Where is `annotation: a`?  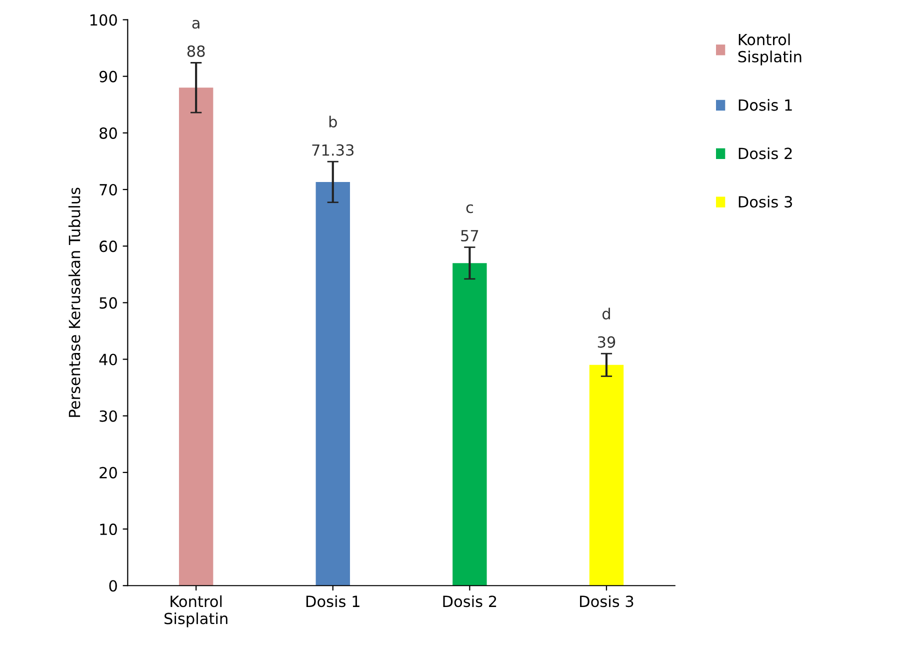
annotation: a is located at coordinates (196, 24).